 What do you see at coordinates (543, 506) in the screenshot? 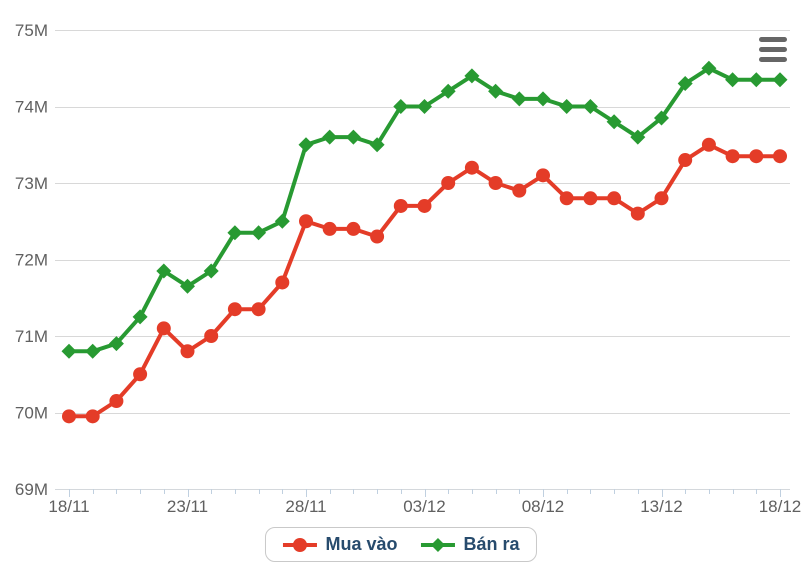
I see `x-axis-label: 08/12` at bounding box center [543, 506].